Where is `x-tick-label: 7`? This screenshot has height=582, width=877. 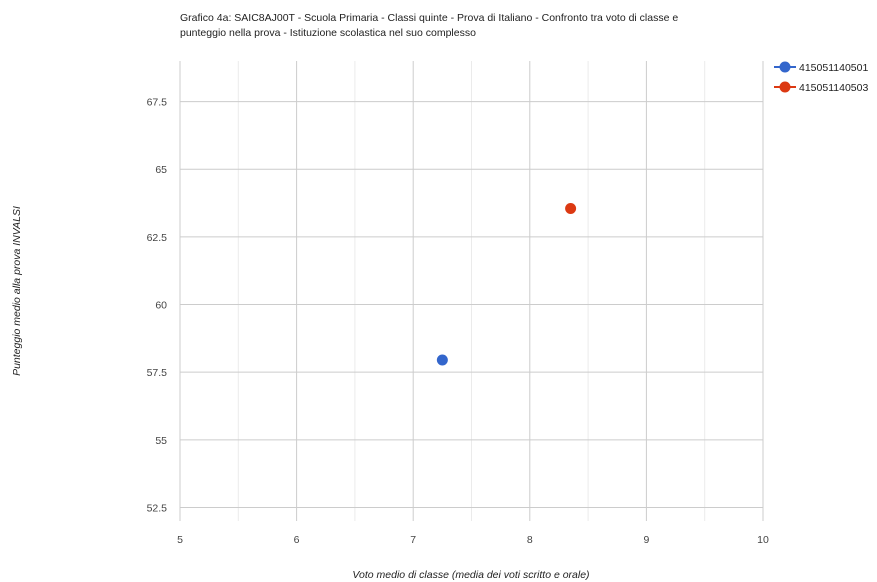
x-tick-label: 7 is located at coordinates (413, 540).